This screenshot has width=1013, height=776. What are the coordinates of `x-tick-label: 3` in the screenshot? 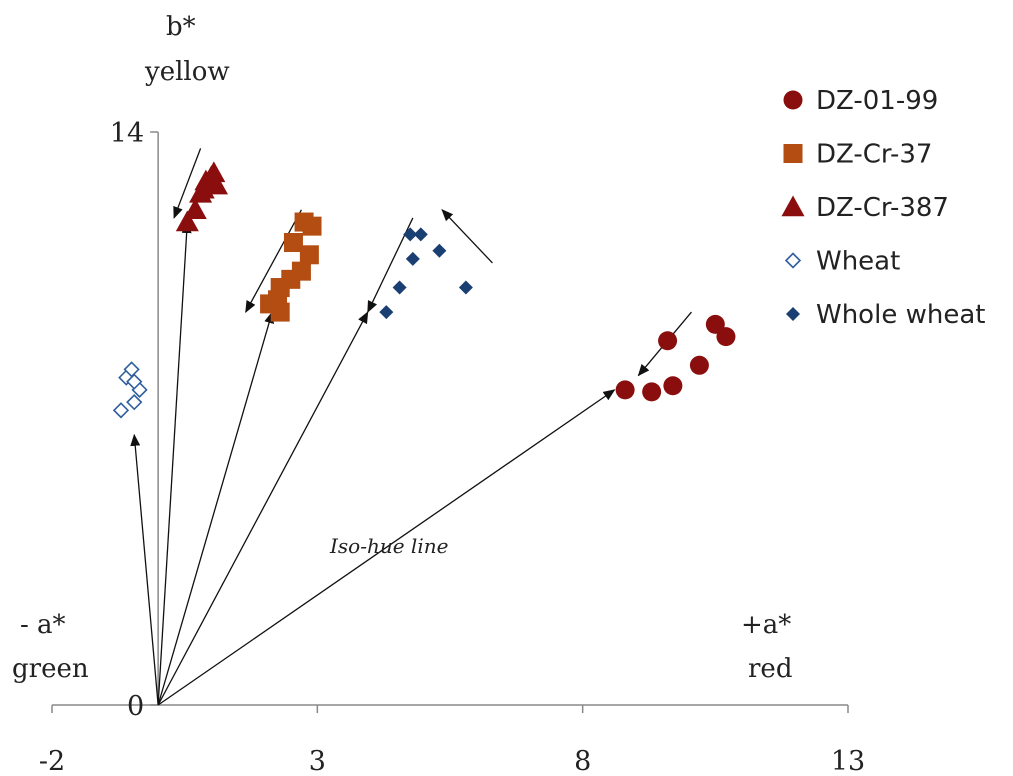 It's located at (317, 761).